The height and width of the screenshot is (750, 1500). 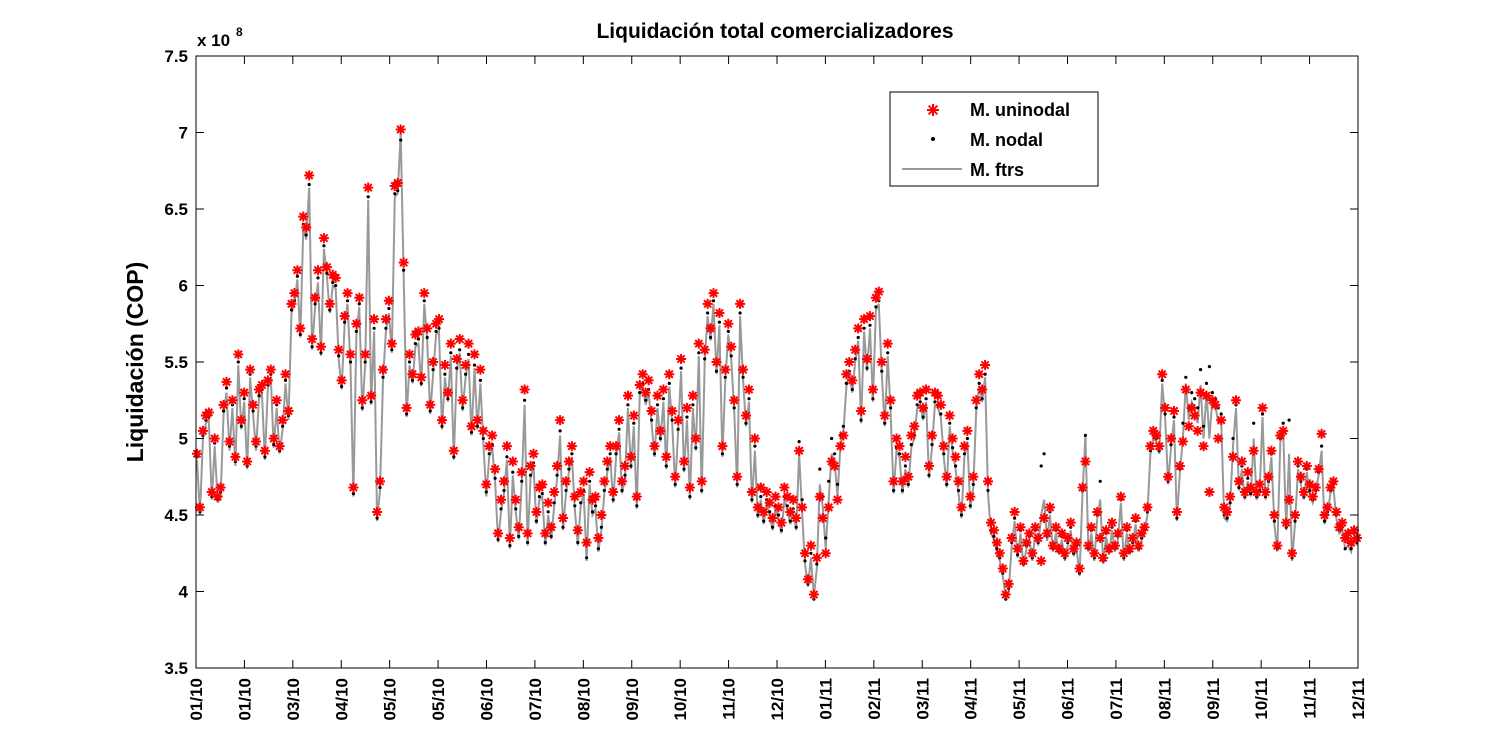 What do you see at coordinates (825, 699) in the screenshot?
I see `x-tick-label: 01/11` at bounding box center [825, 699].